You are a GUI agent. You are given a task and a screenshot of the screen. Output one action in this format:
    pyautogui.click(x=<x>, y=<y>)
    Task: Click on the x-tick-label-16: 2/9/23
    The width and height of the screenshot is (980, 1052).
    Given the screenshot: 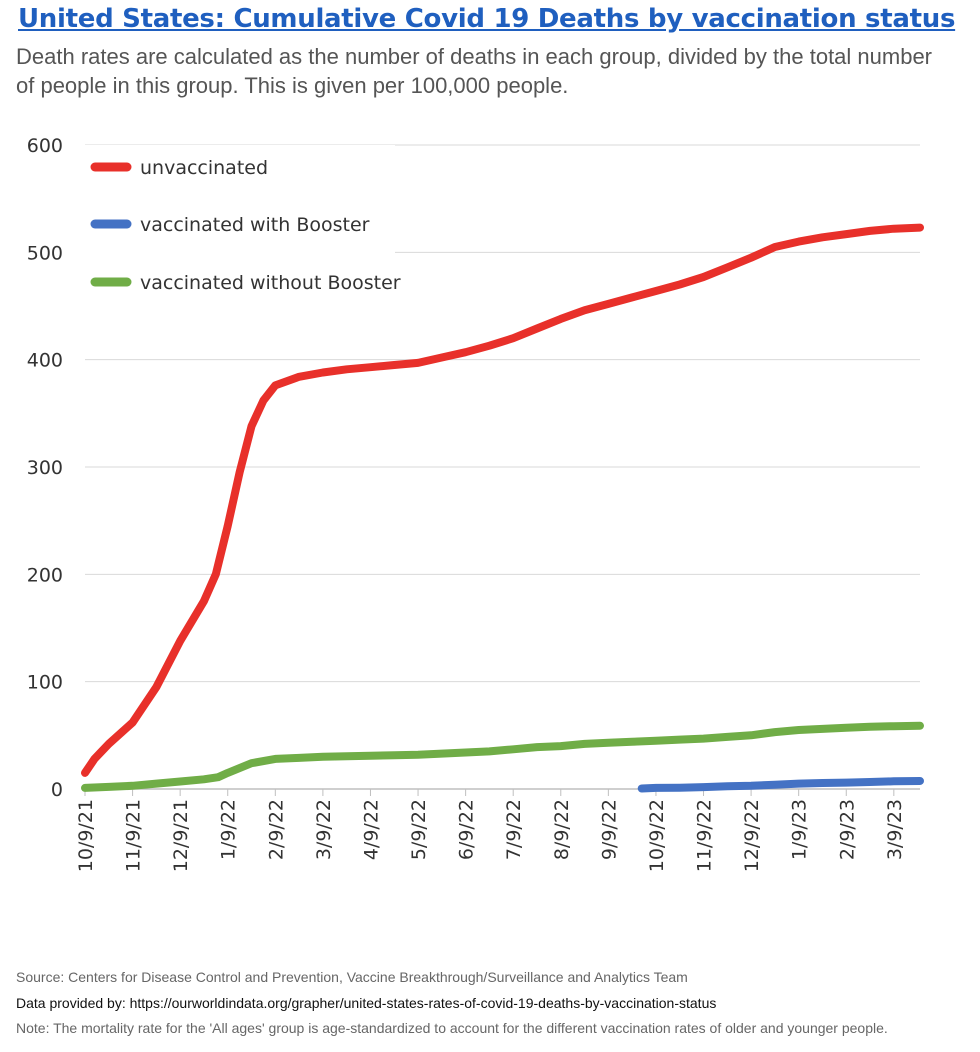 What is the action you would take?
    pyautogui.click(x=847, y=829)
    